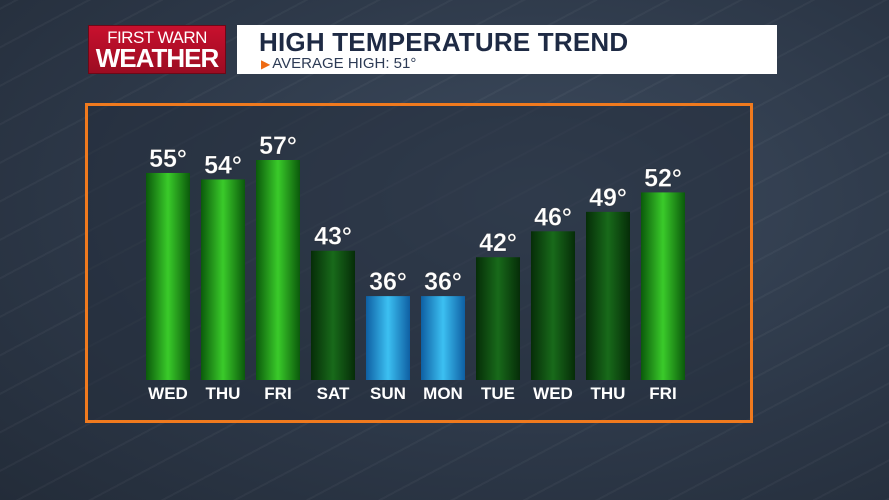 This screenshot has width=889, height=500. Describe the element at coordinates (608, 393) in the screenshot. I see `category-label-8: THU` at that location.